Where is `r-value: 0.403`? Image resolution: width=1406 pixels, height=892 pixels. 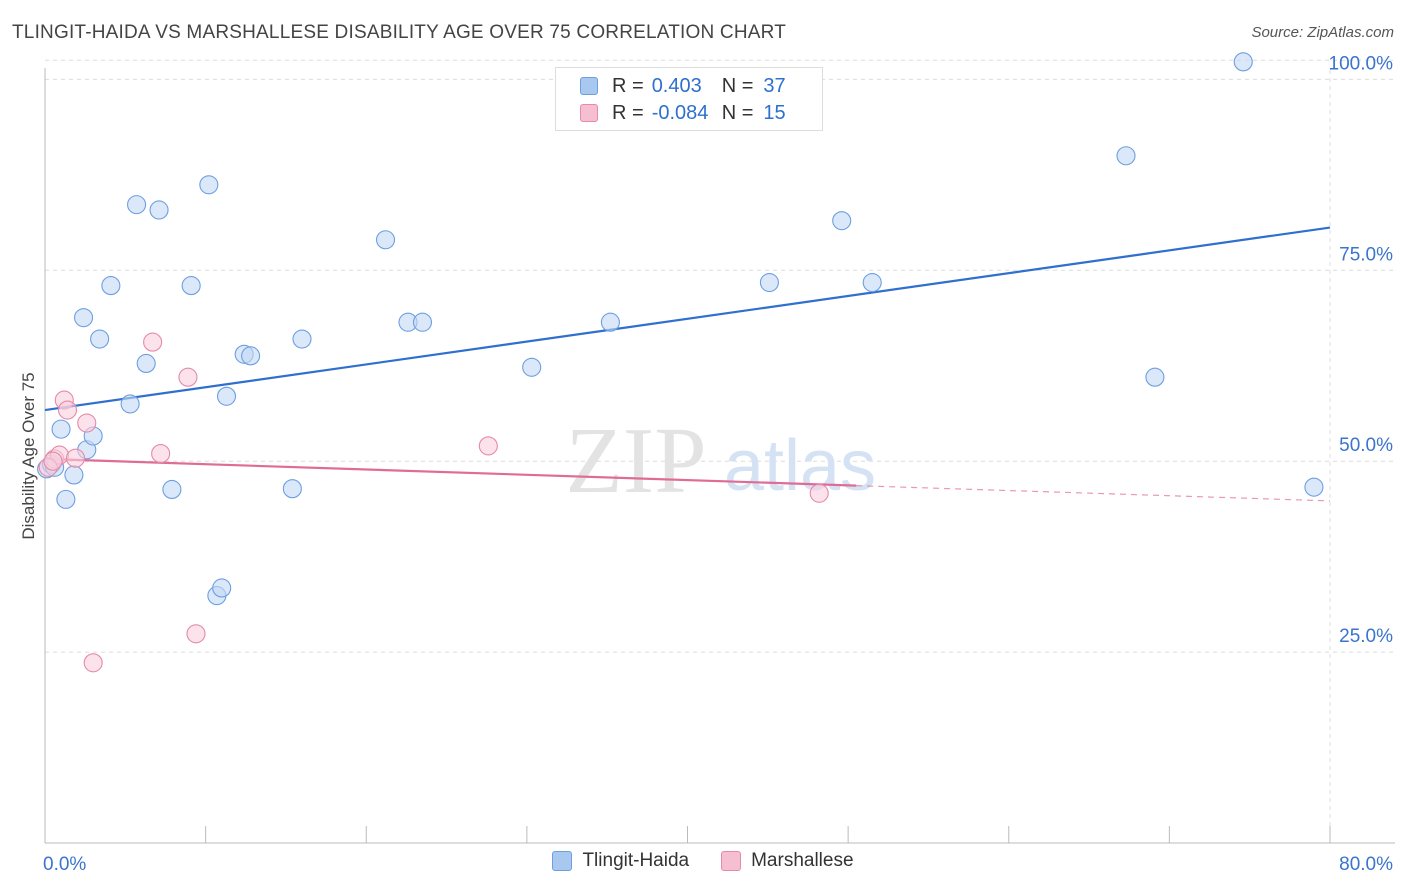 r-value: 0.403 is located at coordinates (676, 85).